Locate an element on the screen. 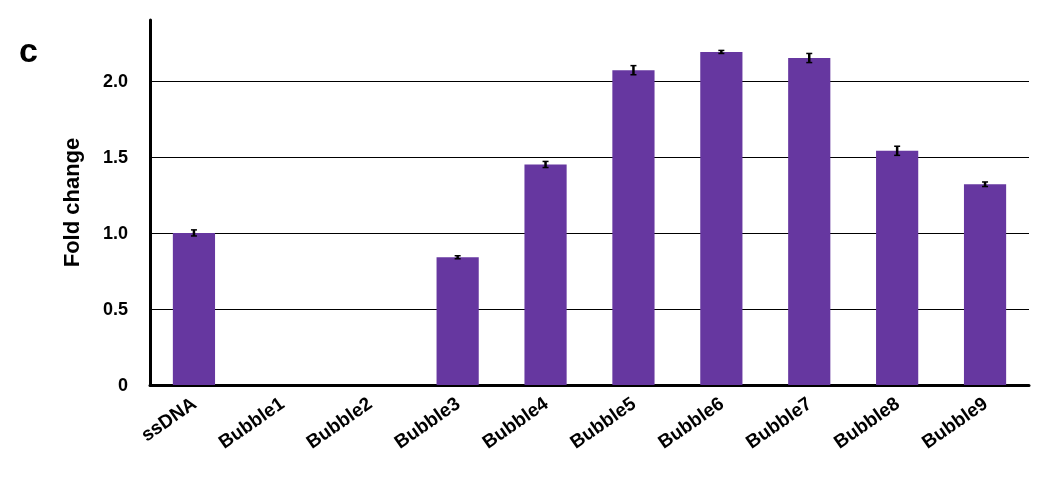  text: c is located at coordinates (28, 50).